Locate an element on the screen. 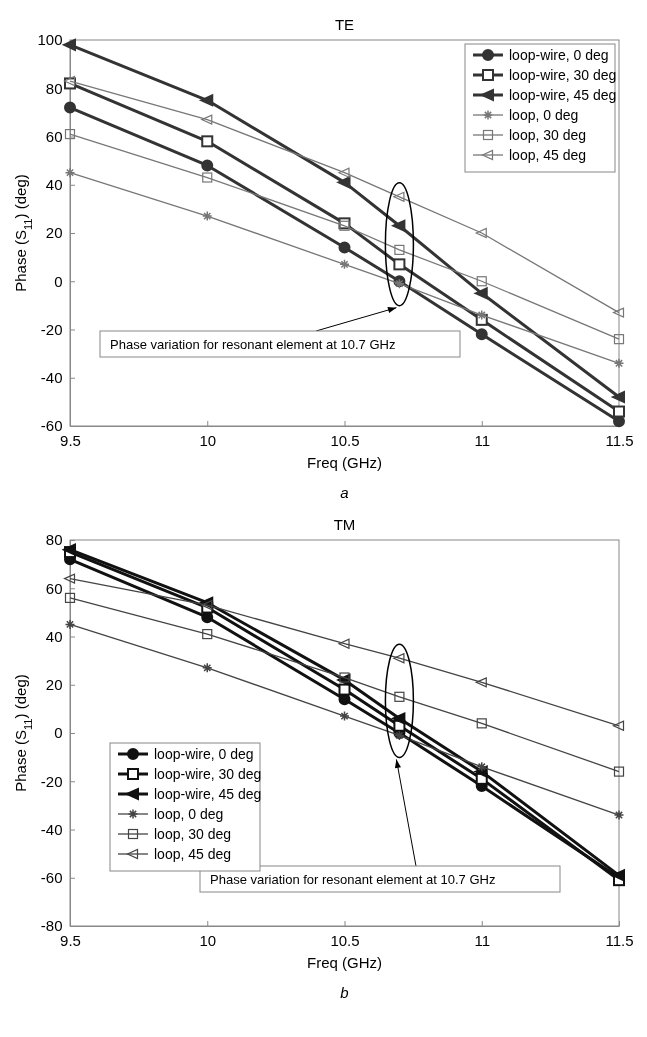  y-tick-label: -80 is located at coordinates (51, 926).